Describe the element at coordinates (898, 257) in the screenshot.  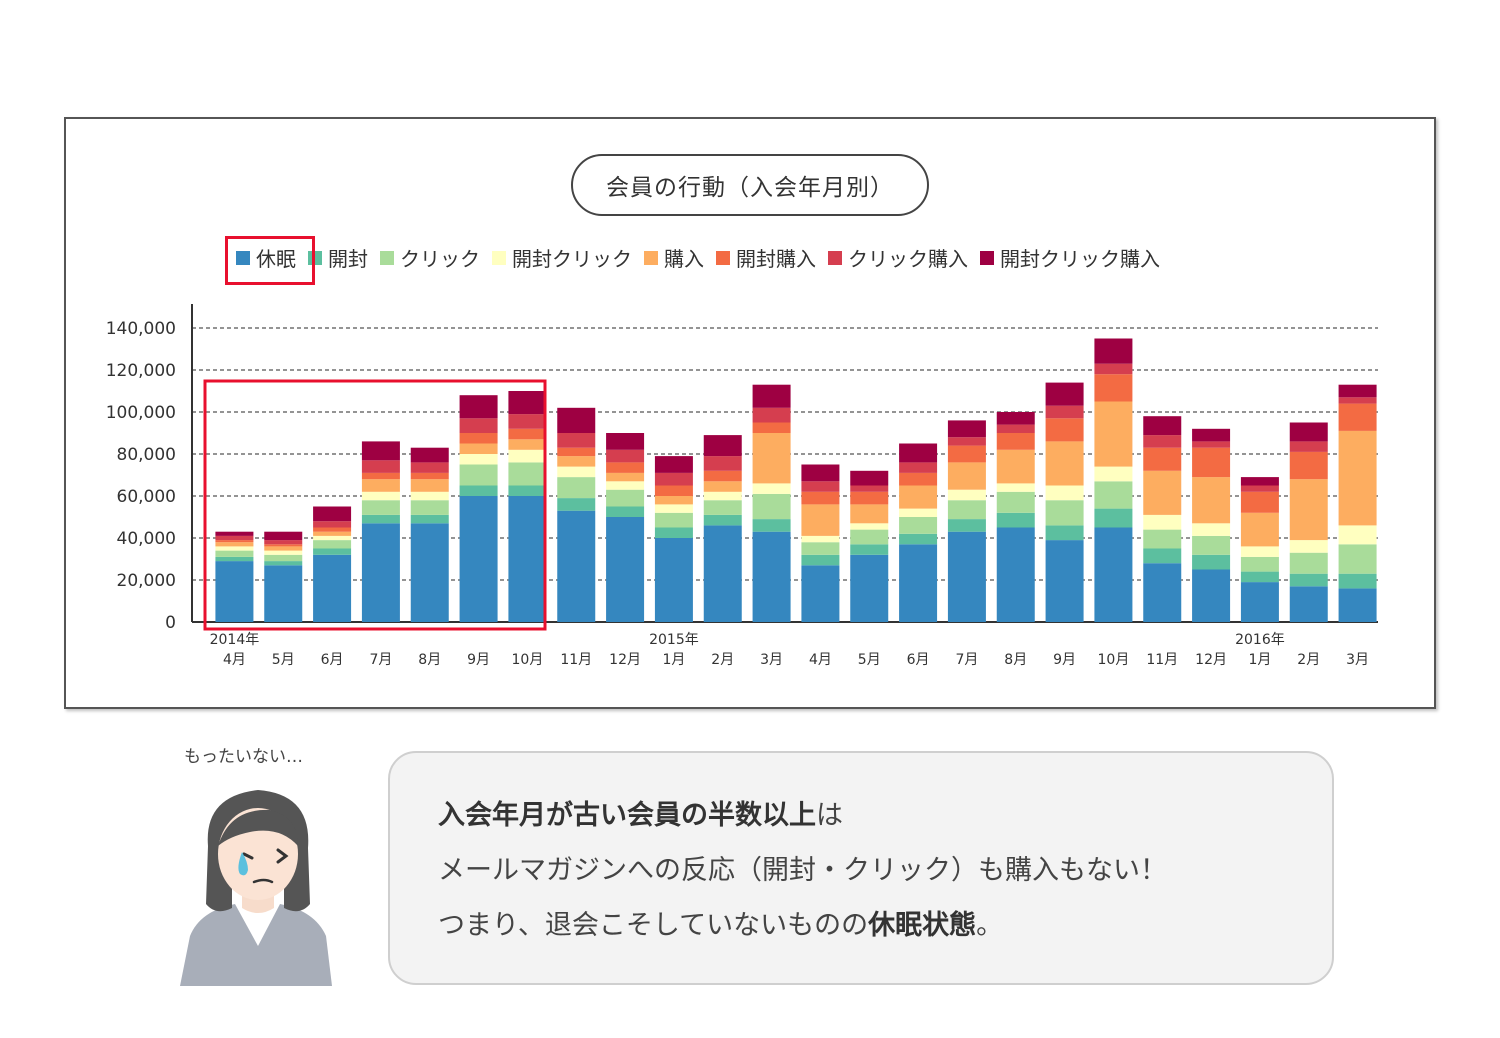
I see `legend-item-click-purchase: クリック購入` at that location.